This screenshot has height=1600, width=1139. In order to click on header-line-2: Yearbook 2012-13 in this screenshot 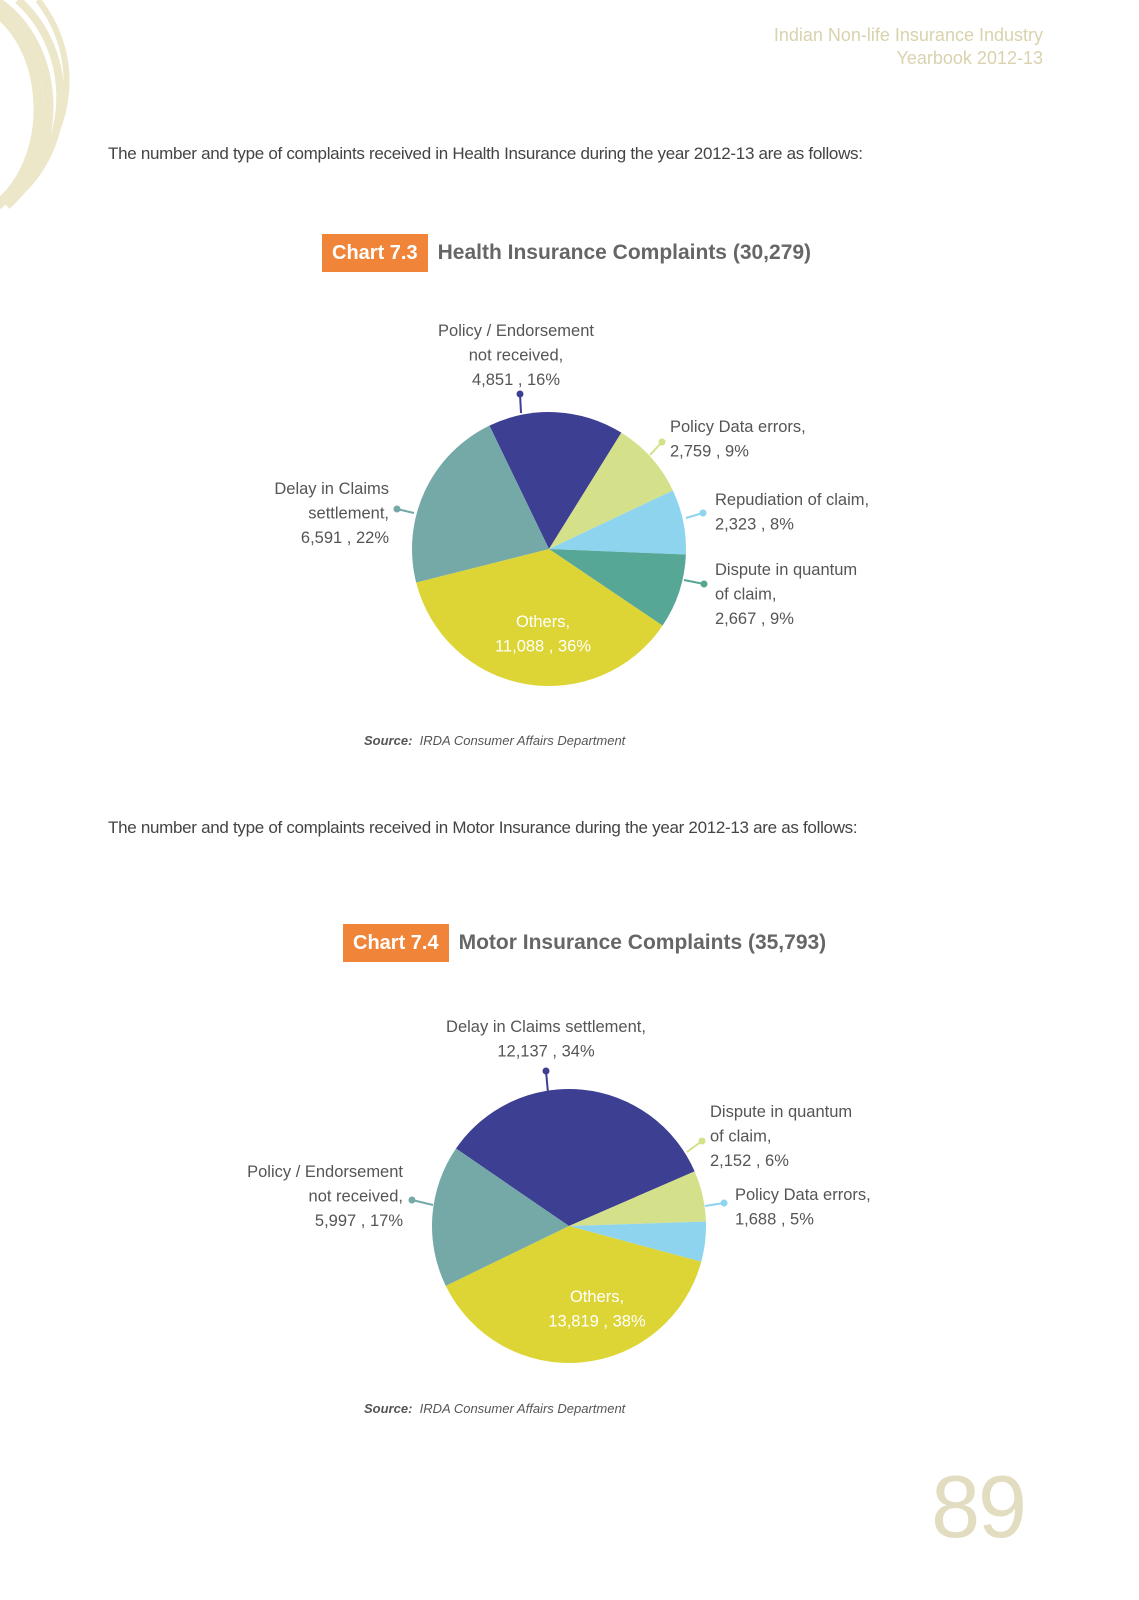, I will do `click(969, 58)`.